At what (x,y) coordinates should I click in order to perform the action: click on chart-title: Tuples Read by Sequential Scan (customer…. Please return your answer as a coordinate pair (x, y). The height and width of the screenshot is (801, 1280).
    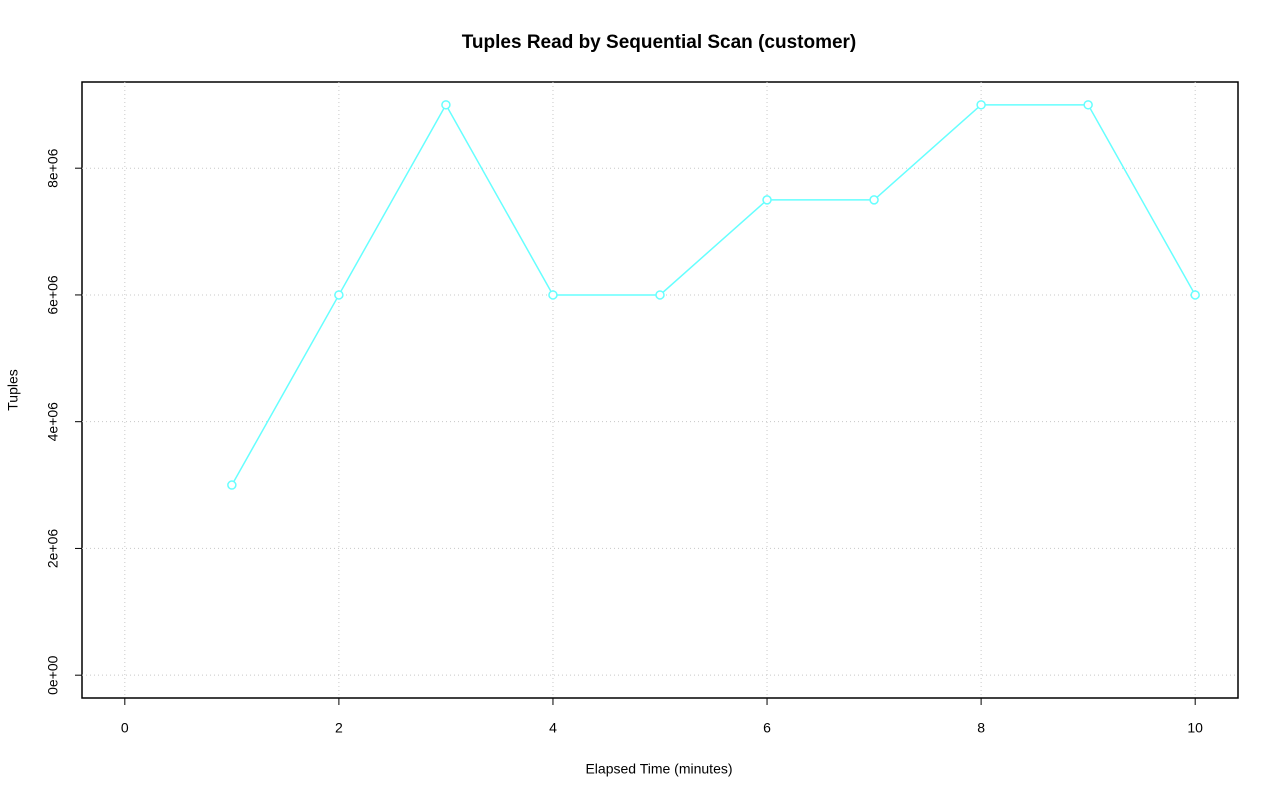
    Looking at the image, I should click on (659, 42).